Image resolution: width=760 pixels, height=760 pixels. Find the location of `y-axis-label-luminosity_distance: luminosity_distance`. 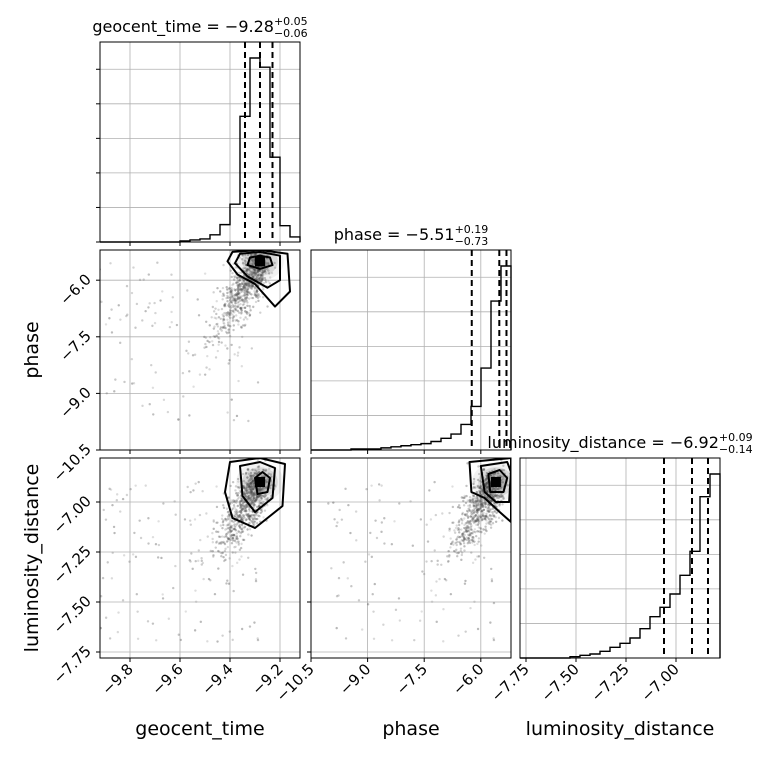

y-axis-label-luminosity_distance: luminosity_distance is located at coordinates (32, 558).